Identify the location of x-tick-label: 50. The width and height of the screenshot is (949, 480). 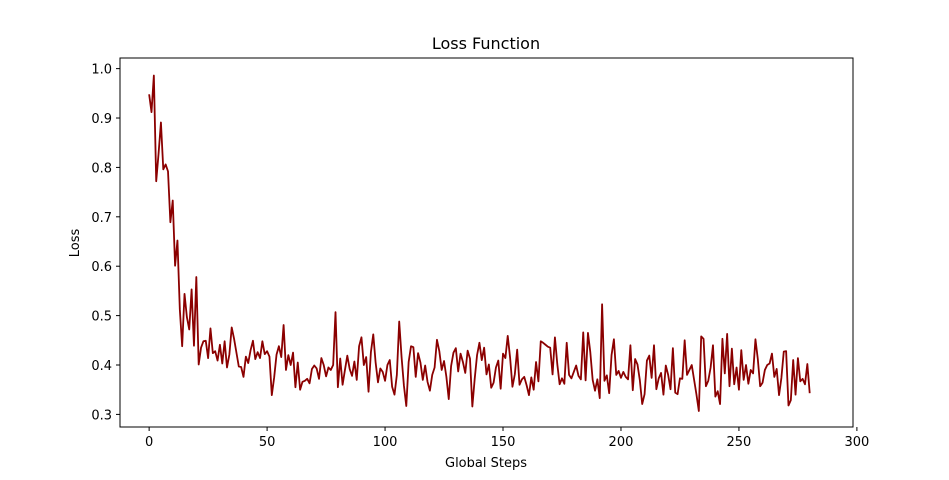
(267, 442).